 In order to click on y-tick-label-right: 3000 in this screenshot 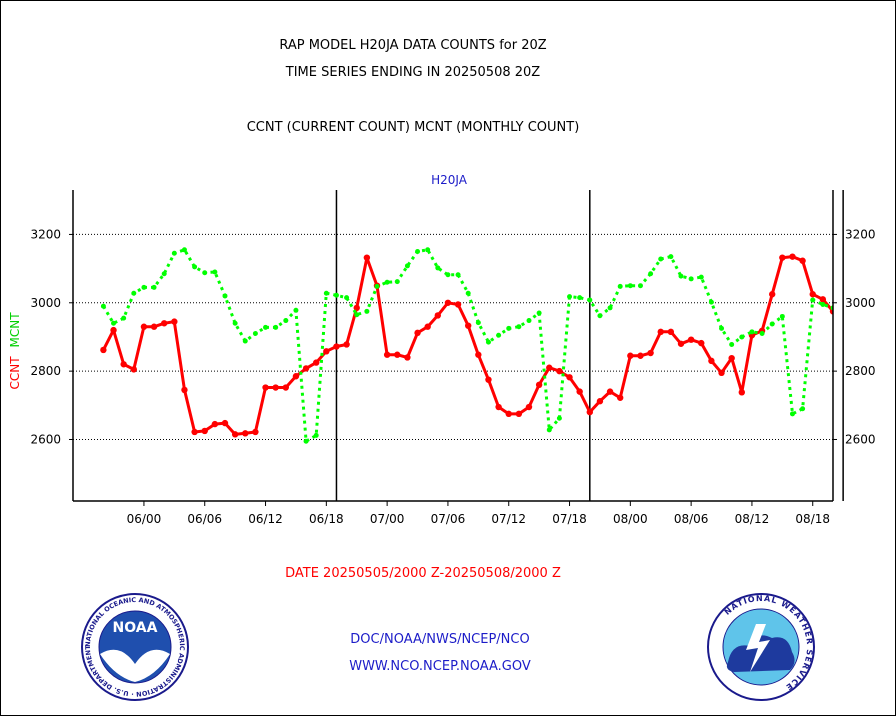, I will do `click(860, 303)`.